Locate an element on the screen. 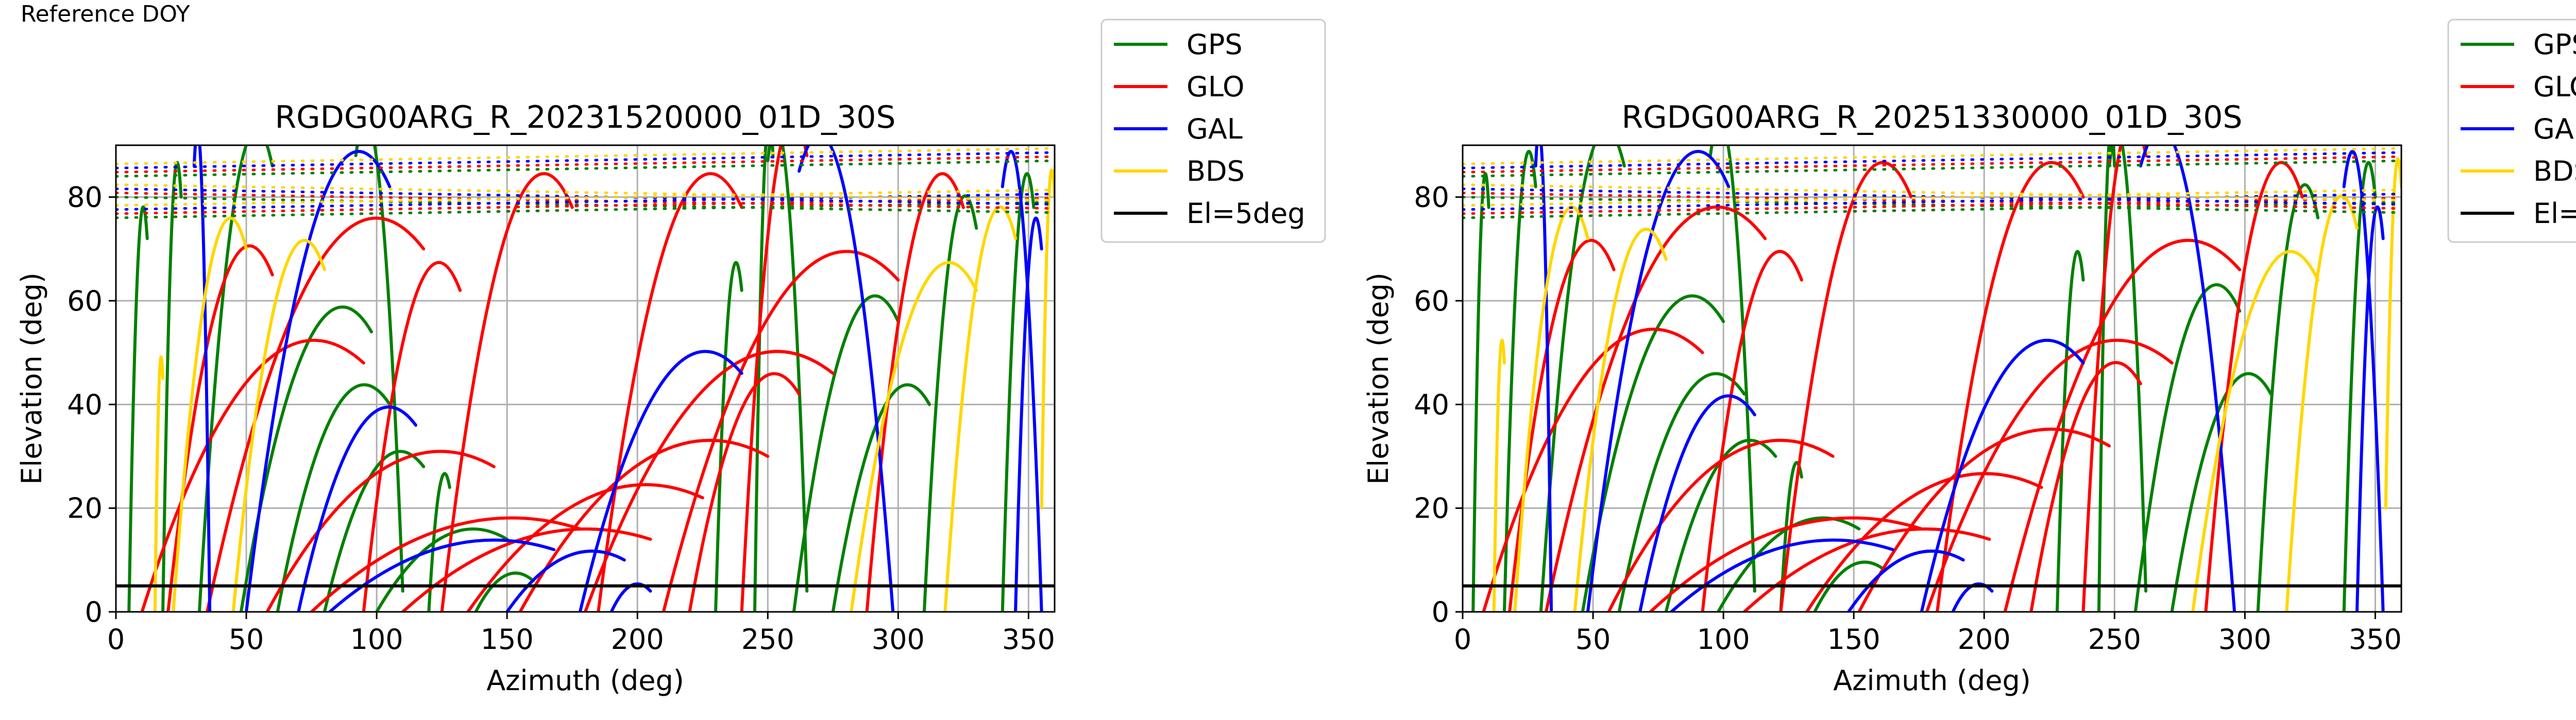 Image resolution: width=2576 pixels, height=720 pixels. x-tick-label: 150 is located at coordinates (1853, 639).